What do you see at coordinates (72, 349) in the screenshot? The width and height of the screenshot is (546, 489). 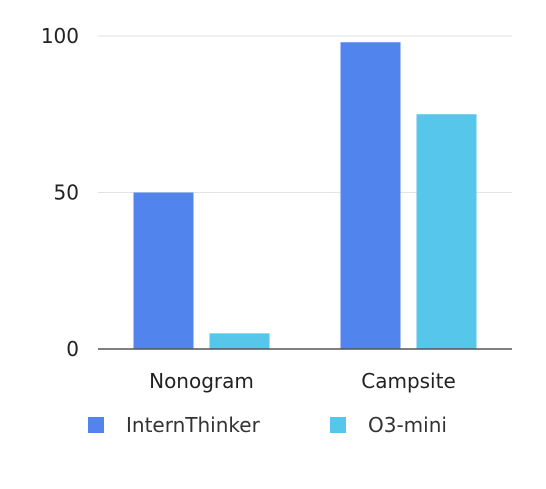 I see `y-tick-label: 0` at bounding box center [72, 349].